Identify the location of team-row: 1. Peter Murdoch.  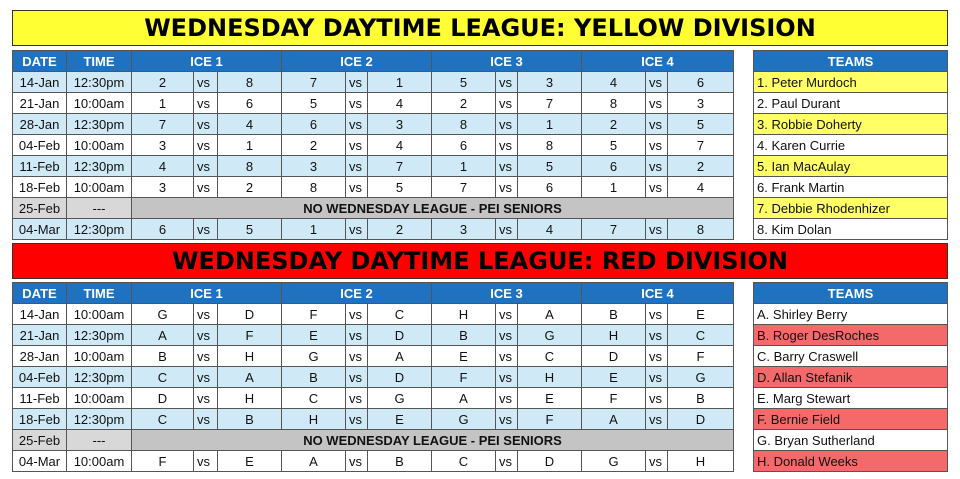
(850, 82).